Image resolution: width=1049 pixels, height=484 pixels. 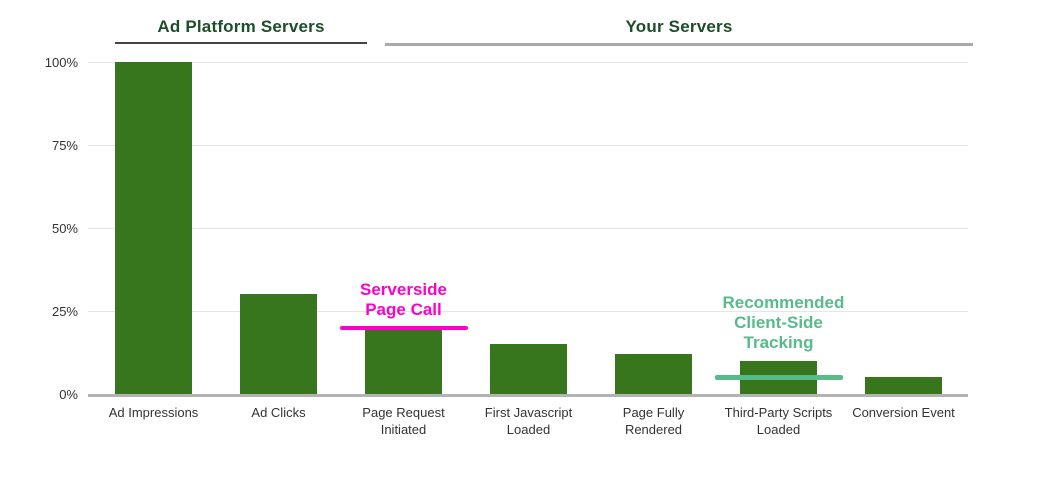 I want to click on bar-page-fully-rendered, so click(x=653, y=374).